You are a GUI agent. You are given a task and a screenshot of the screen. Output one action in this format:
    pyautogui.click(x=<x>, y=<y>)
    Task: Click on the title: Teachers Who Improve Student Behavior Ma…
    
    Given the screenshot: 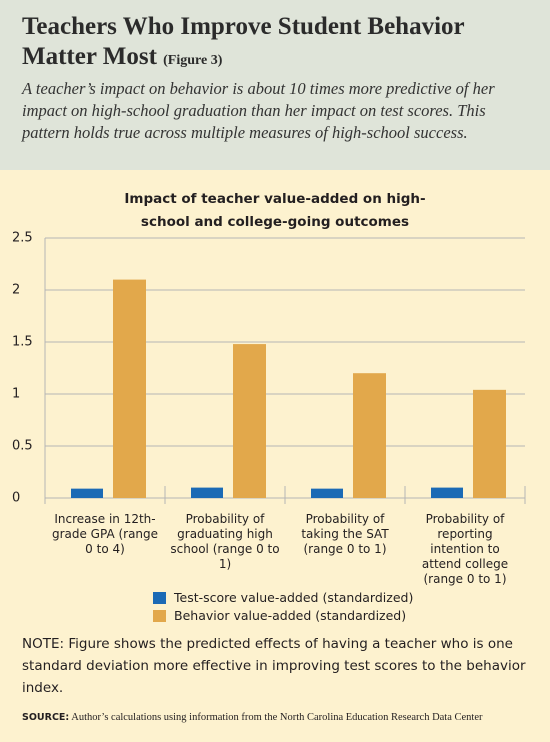 What is the action you would take?
    pyautogui.click(x=277, y=44)
    